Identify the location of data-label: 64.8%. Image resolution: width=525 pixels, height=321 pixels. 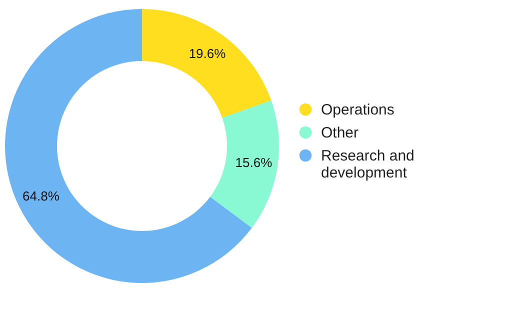
(41, 196).